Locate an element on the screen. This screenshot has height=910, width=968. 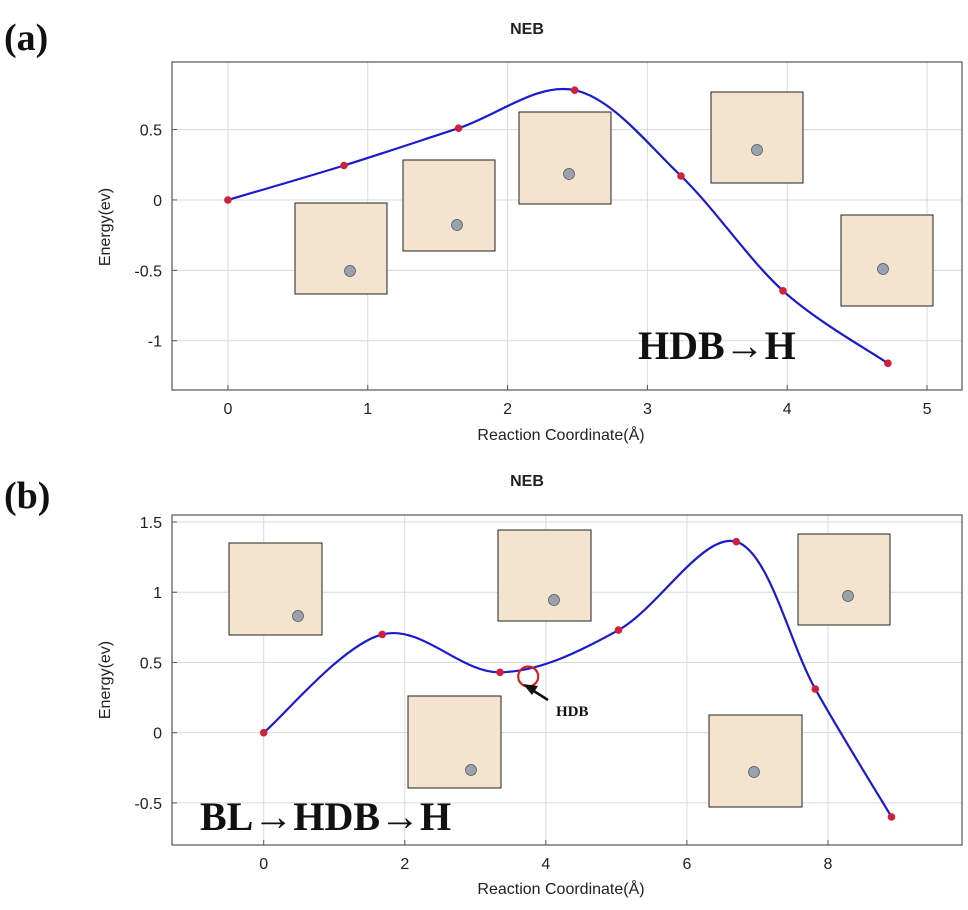
panel-a-label: (a) is located at coordinates (26, 38).